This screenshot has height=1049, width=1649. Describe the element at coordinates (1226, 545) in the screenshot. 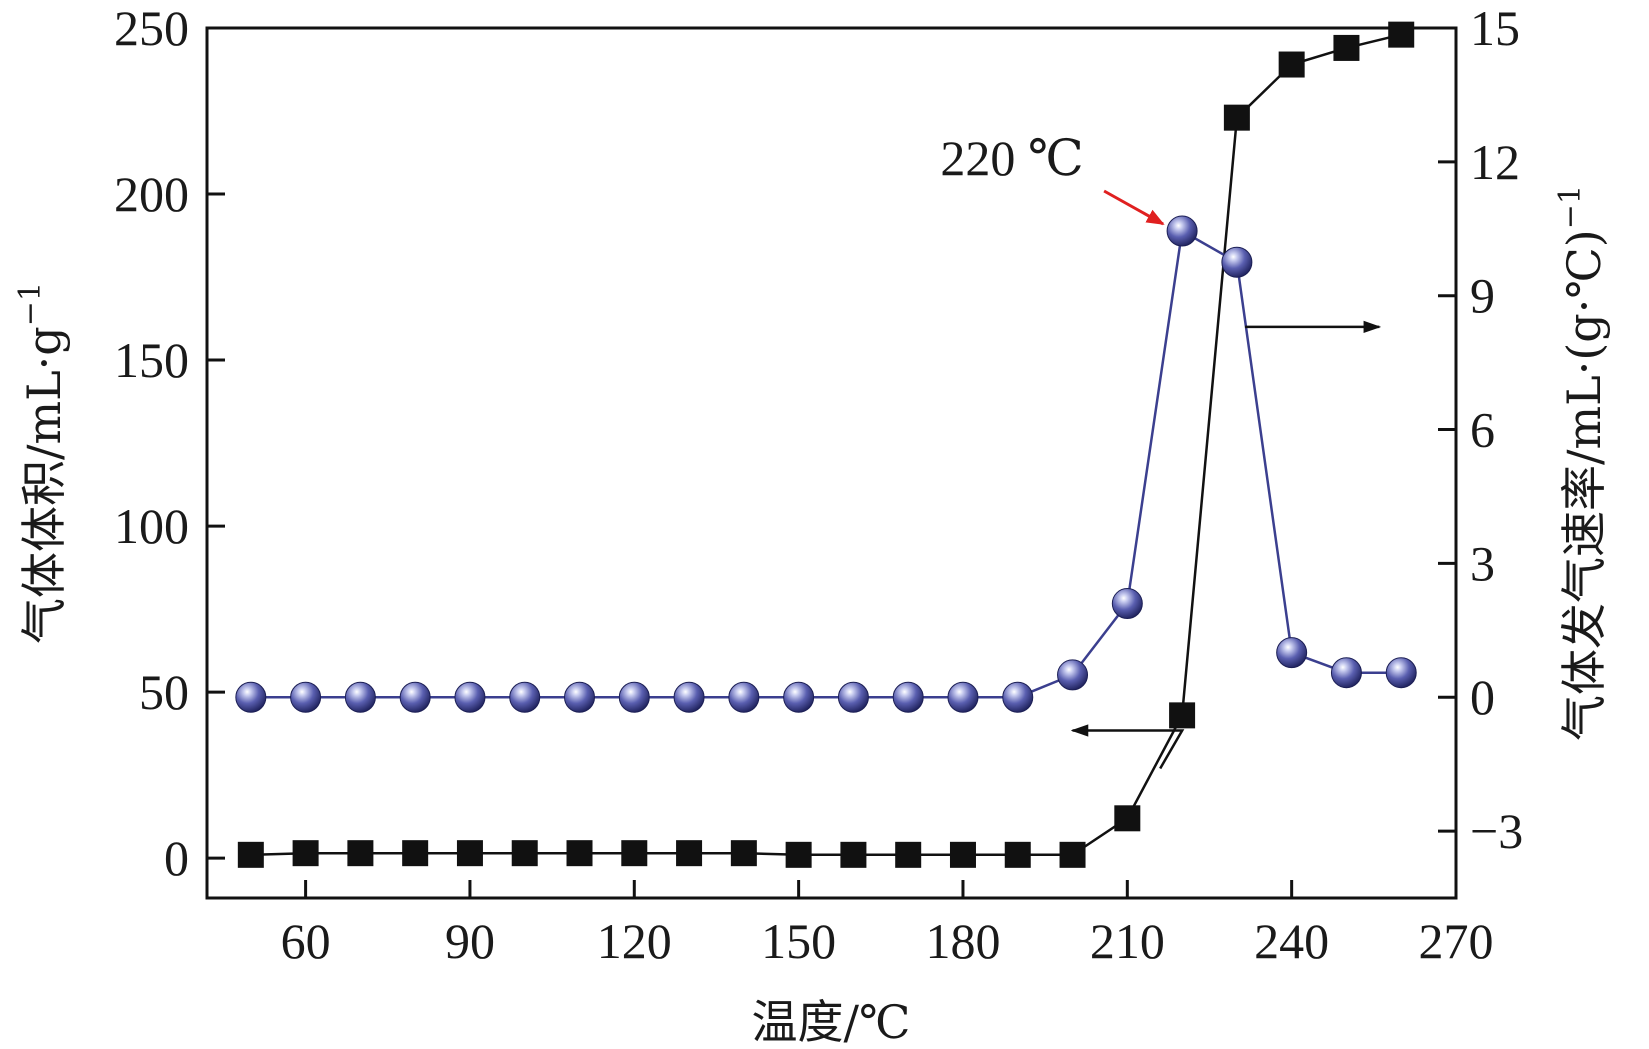

I see `axis-indicators` at that location.